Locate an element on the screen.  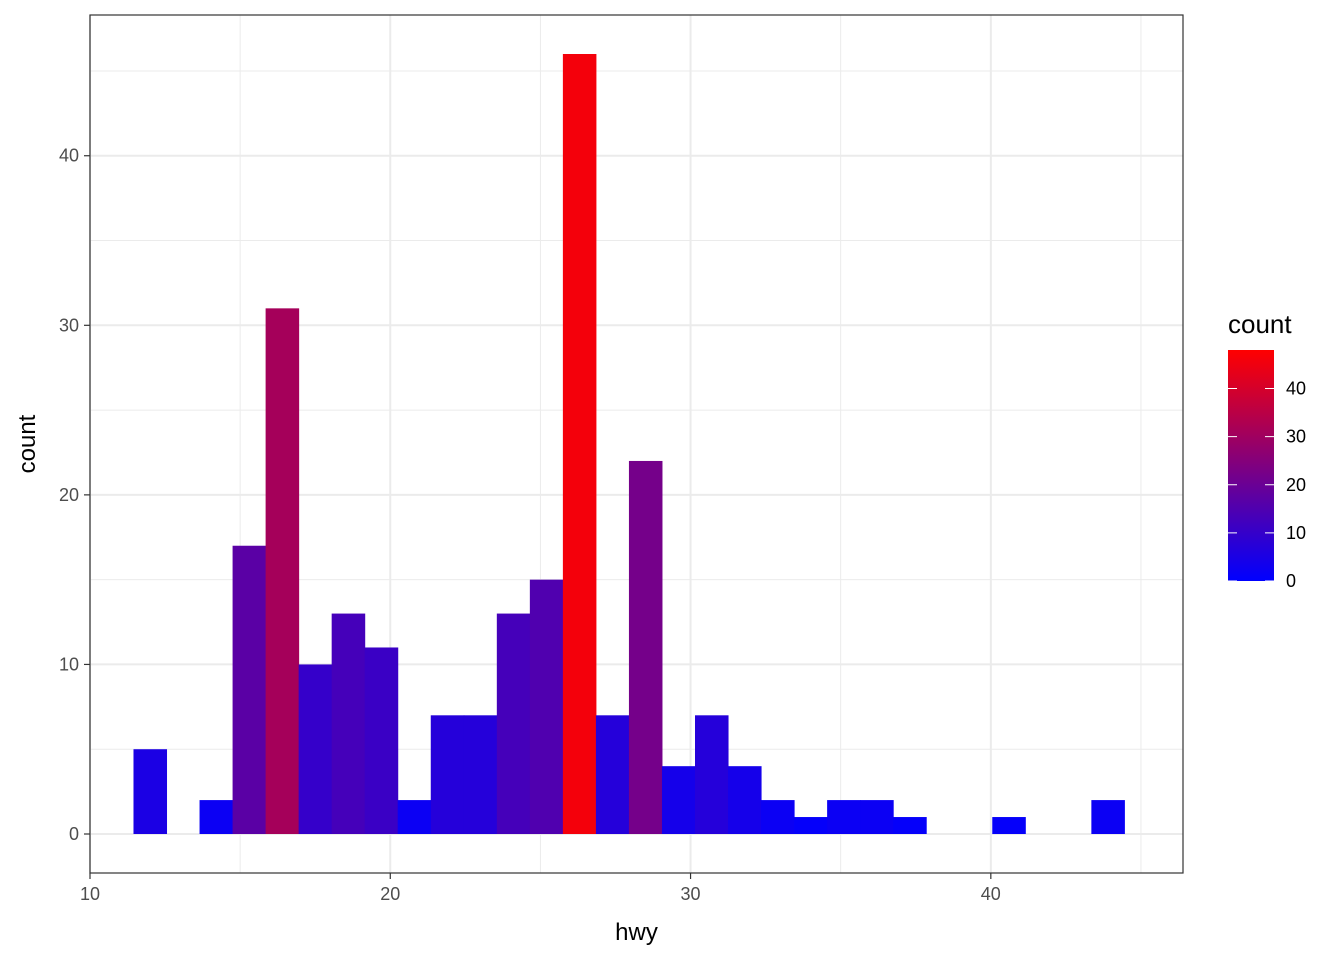
y-tick-label: 40 is located at coordinates (69, 156).